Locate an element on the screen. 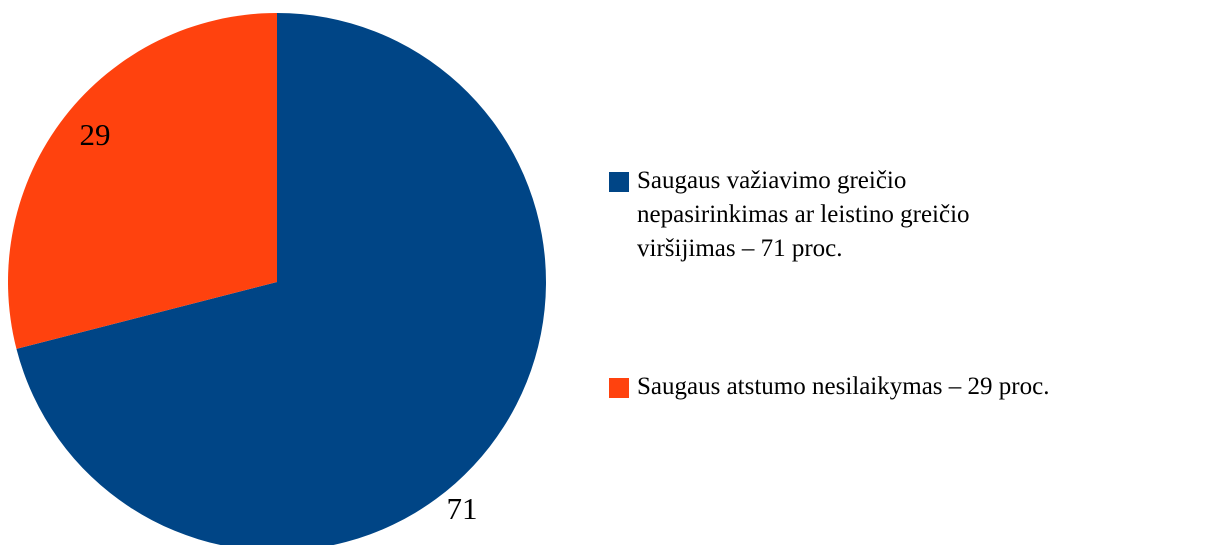 This screenshot has width=1223, height=545. data-label: 71 is located at coordinates (462, 508).